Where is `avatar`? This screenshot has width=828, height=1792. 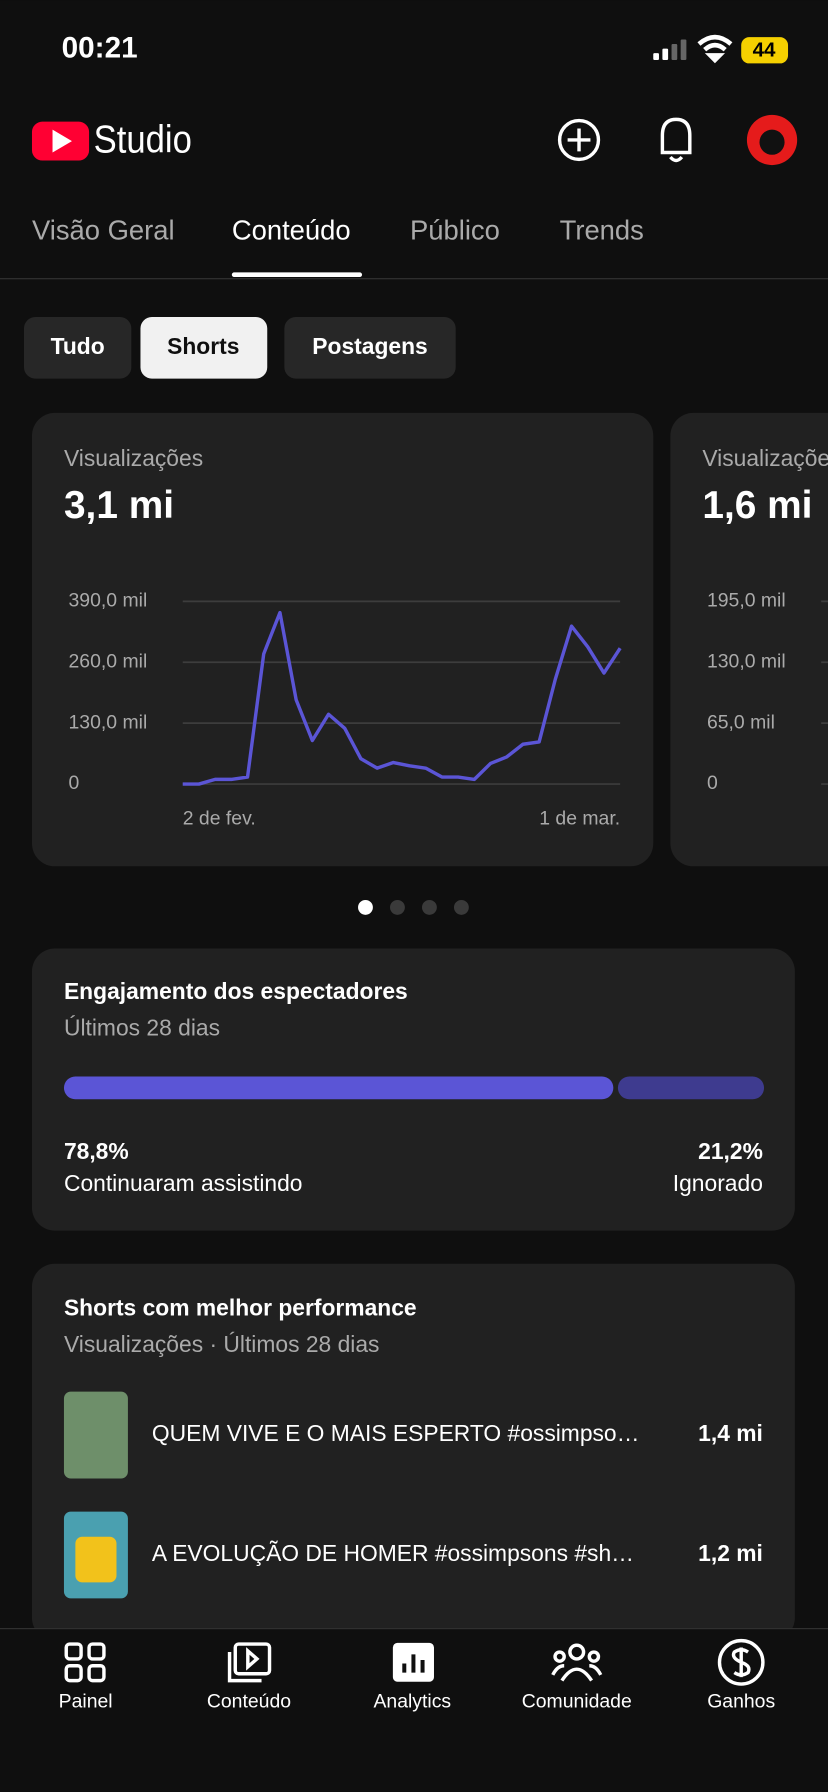 avatar is located at coordinates (772, 140).